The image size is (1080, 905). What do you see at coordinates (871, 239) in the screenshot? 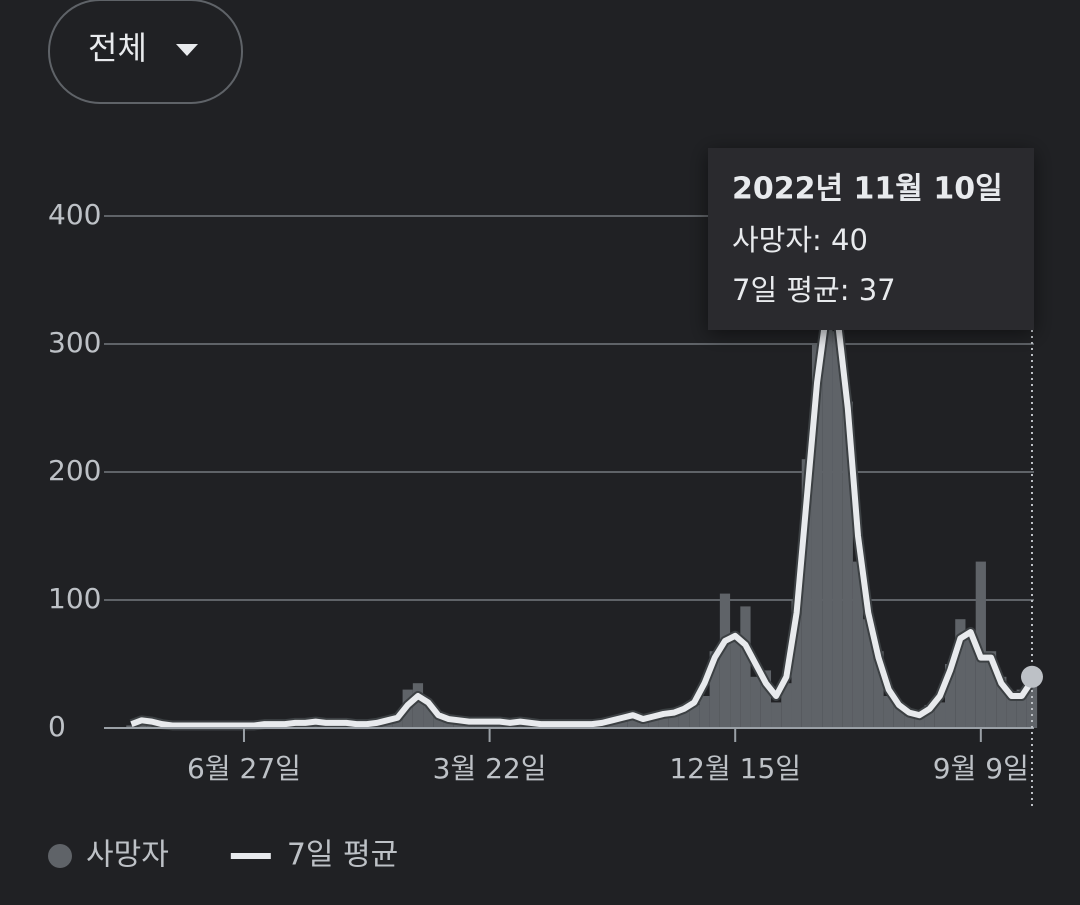
I see `tooltip-box` at bounding box center [871, 239].